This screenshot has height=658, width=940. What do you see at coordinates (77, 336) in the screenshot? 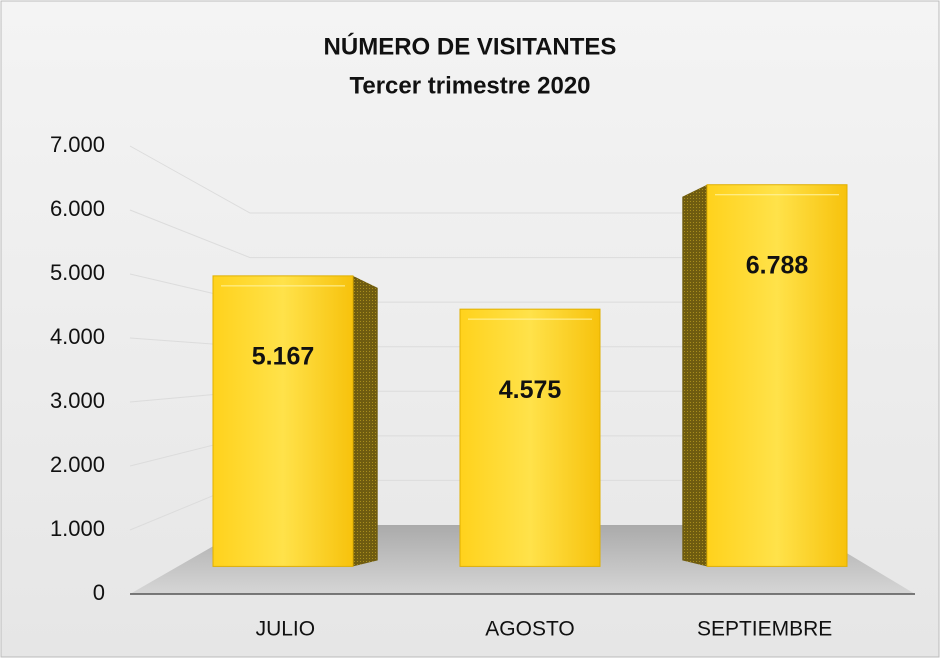
I see `y-tick-label: 4.000` at bounding box center [77, 336].